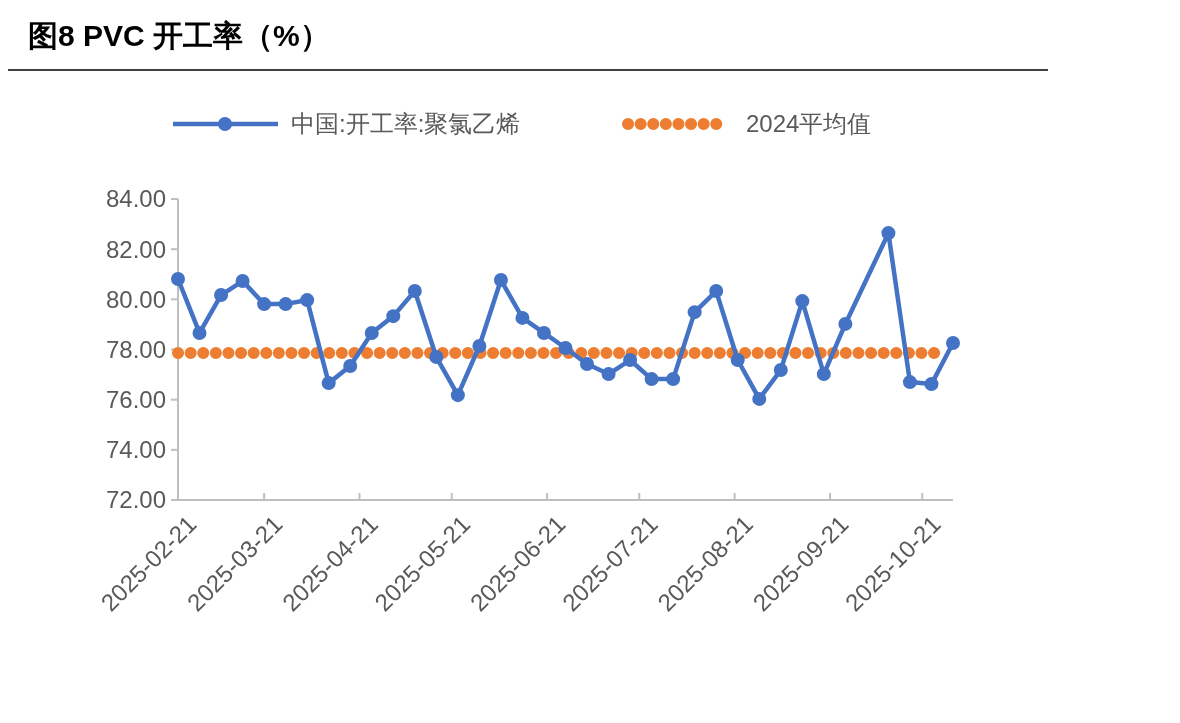 This screenshot has height=723, width=1180. Describe the element at coordinates (179, 35) in the screenshot. I see `chart-title: 图8 PVC 开工率（%）` at that location.